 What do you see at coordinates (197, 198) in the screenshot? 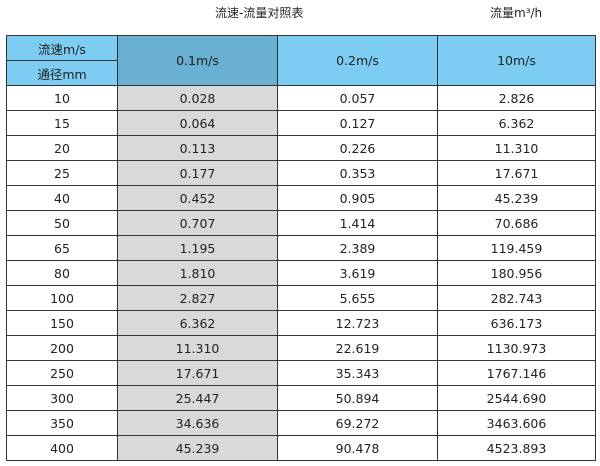
I see `flow-cell: 0.452` at bounding box center [197, 198].